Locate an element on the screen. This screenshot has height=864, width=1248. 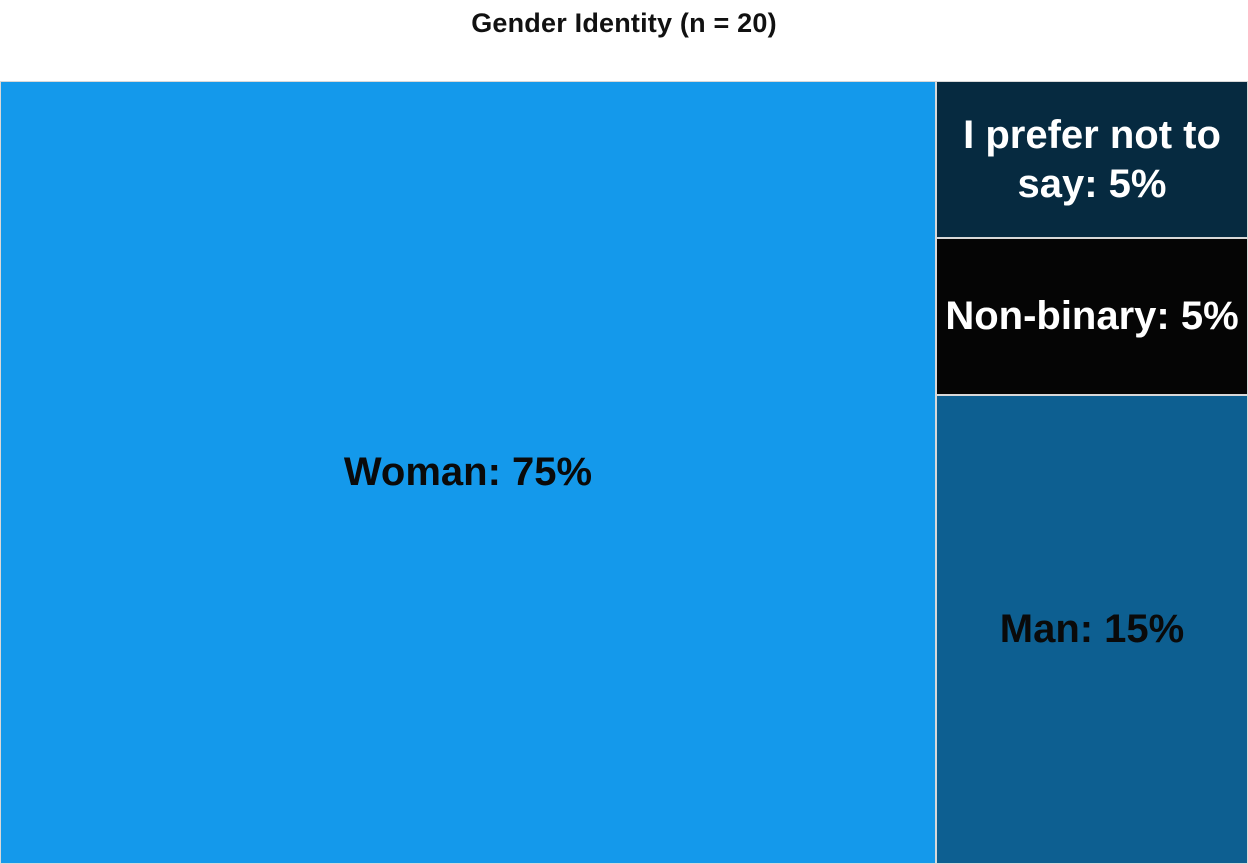
treemap-tile-man: Man: 15% is located at coordinates (1092, 629).